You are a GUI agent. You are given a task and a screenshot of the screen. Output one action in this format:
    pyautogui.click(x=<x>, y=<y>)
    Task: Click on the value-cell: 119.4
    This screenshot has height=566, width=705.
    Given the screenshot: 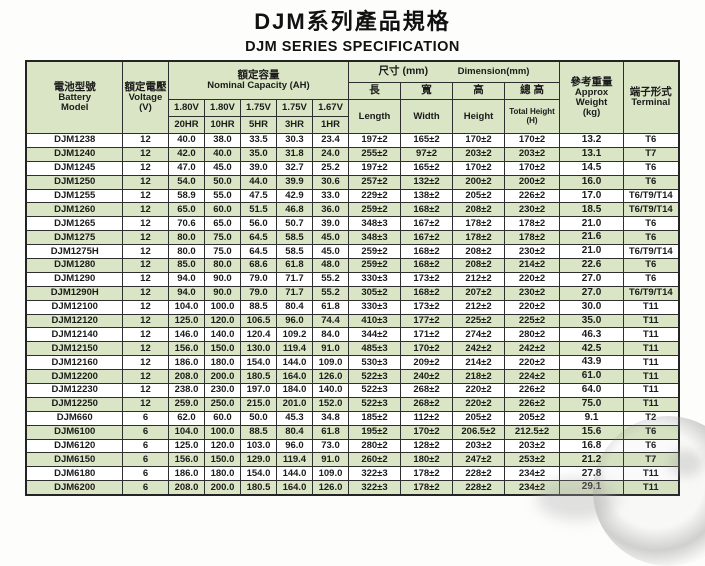 What is the action you would take?
    pyautogui.click(x=294, y=460)
    